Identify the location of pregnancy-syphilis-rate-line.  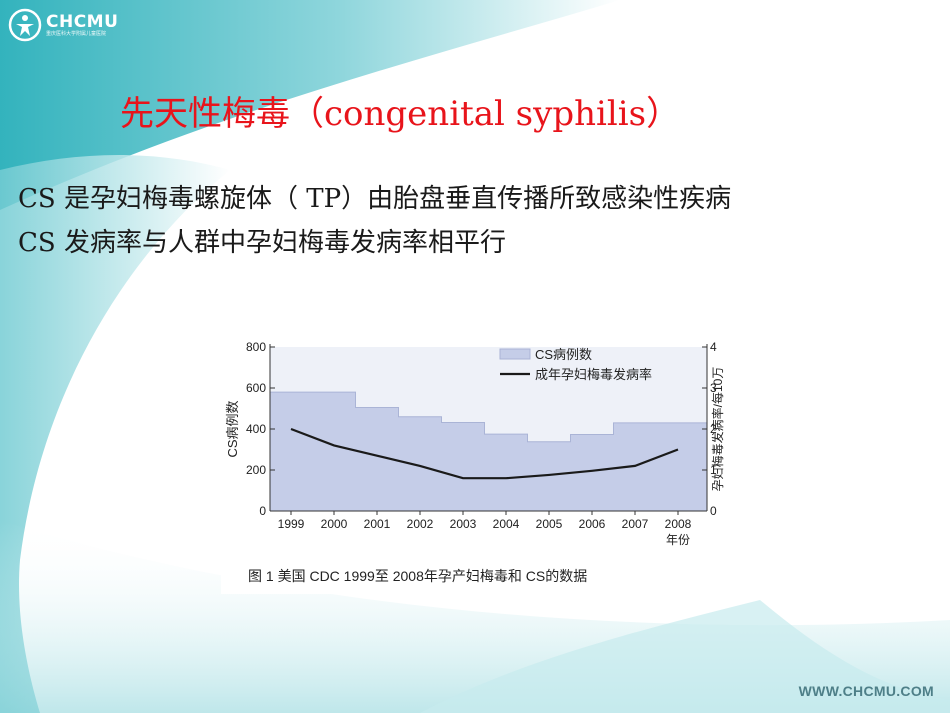
(484, 453).